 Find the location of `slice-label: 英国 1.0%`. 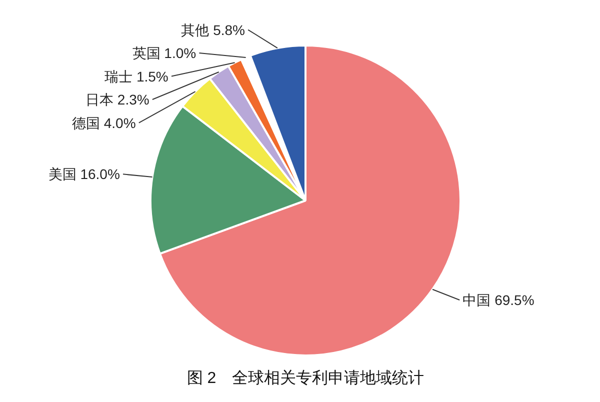

slice-label: 英国 1.0% is located at coordinates (164, 53).